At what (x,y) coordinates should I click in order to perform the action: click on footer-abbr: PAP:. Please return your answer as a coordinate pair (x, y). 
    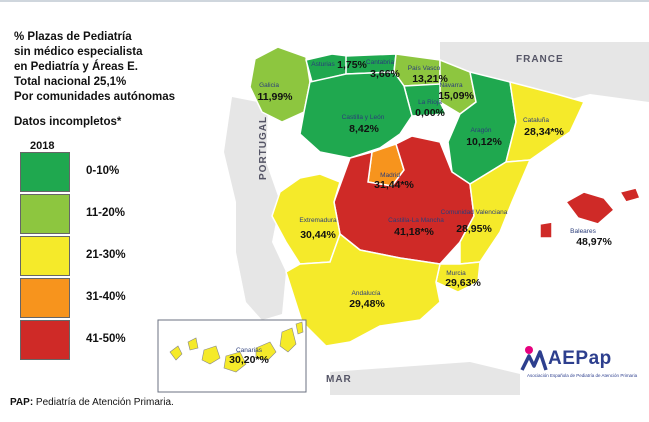
    Looking at the image, I should click on (22, 402).